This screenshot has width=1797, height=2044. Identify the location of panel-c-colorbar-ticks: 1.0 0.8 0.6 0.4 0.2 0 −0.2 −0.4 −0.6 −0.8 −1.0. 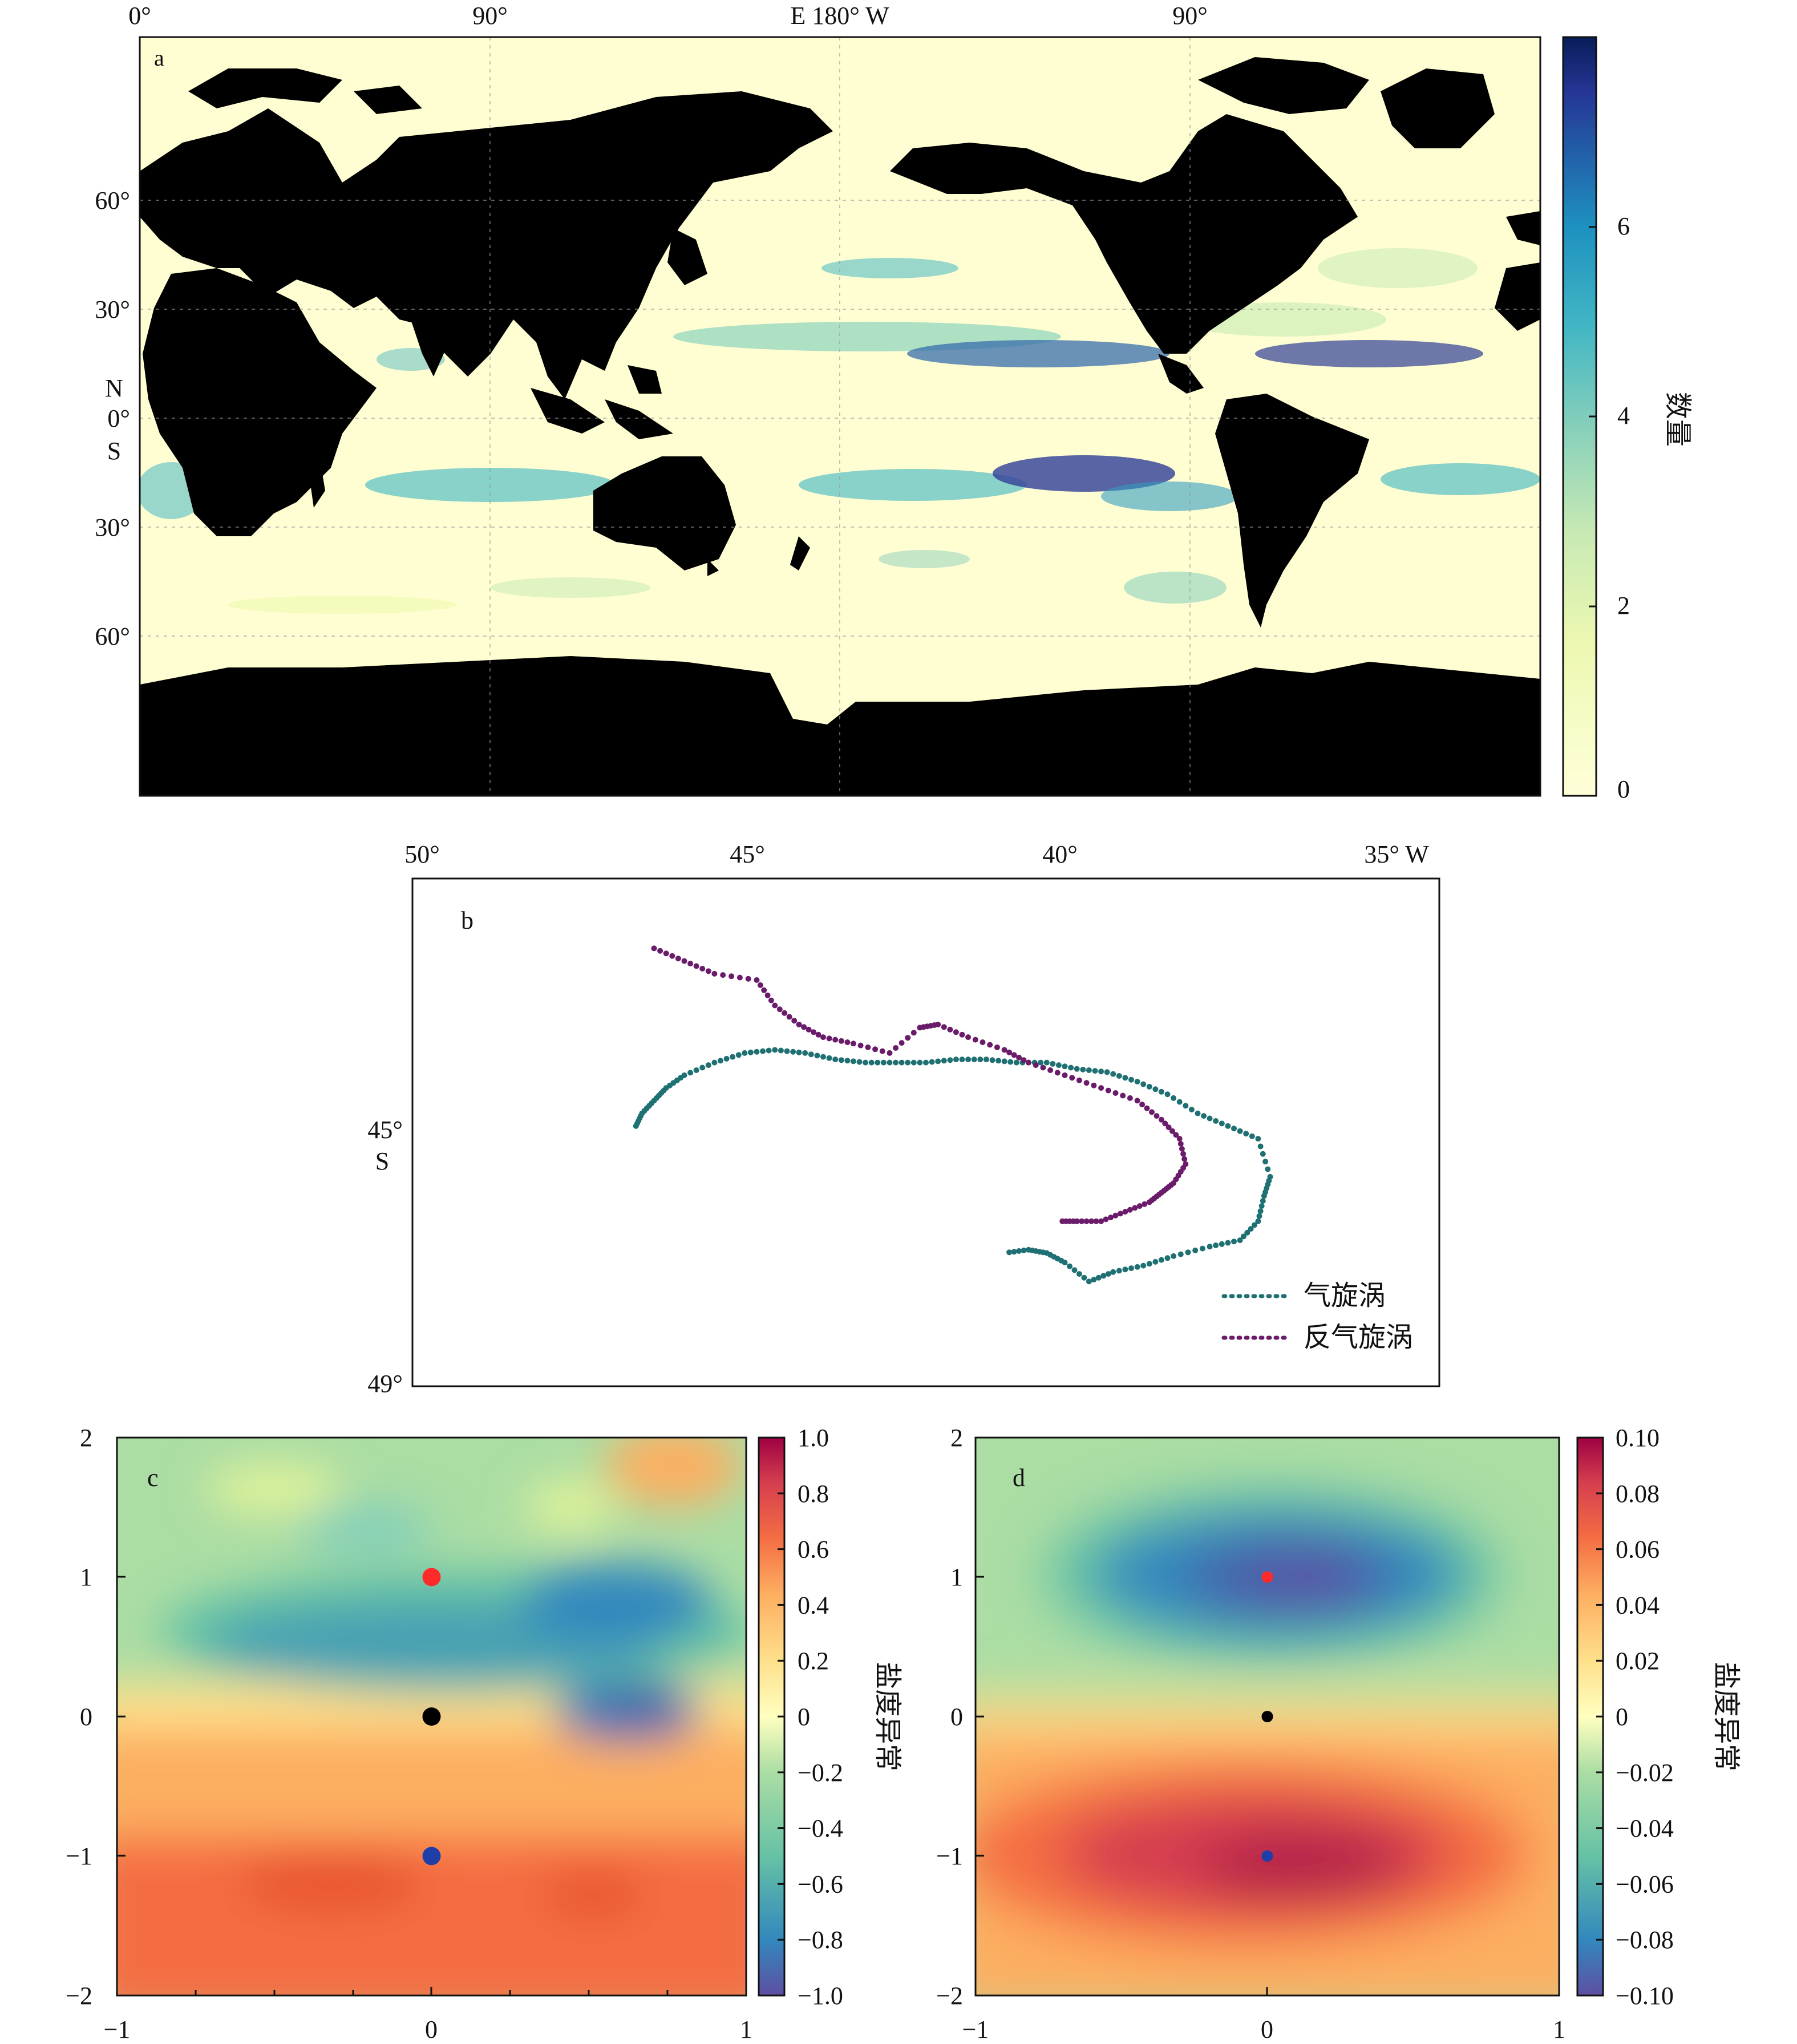
(810, 1717).